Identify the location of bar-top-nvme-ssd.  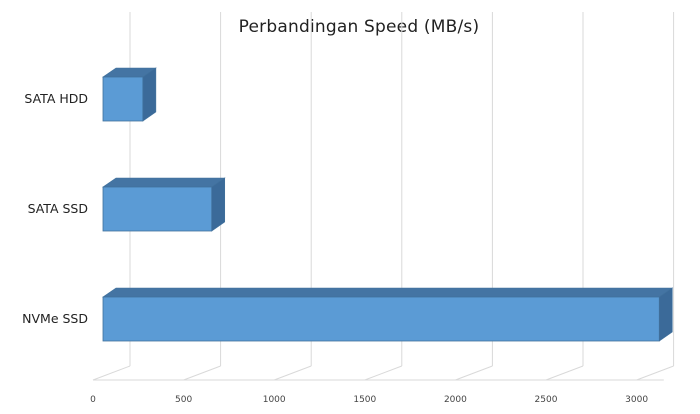
(388, 292).